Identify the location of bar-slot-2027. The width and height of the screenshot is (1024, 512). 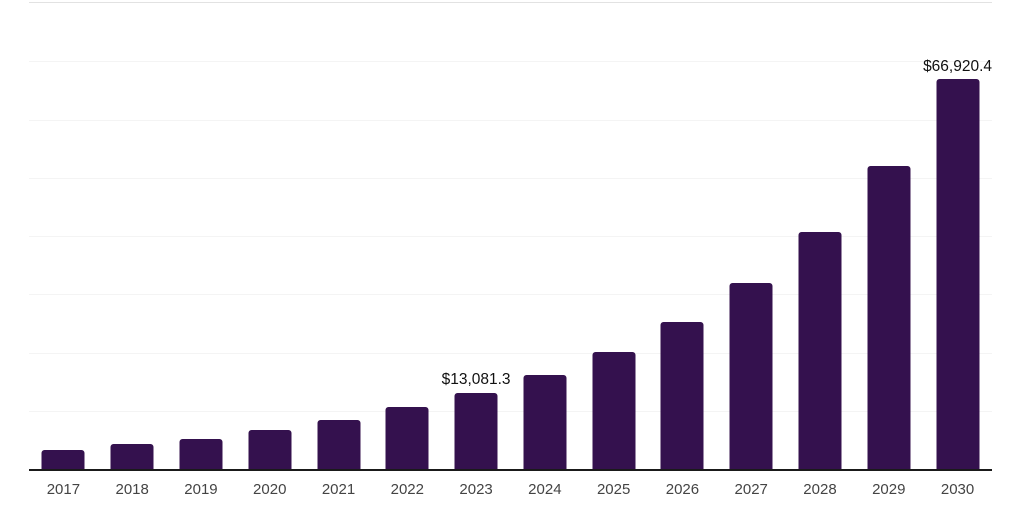
(751, 236).